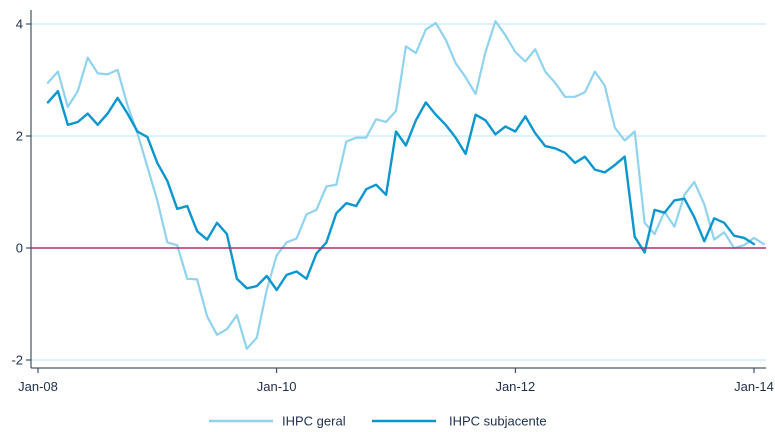 The height and width of the screenshot is (432, 775). What do you see at coordinates (277, 386) in the screenshot?
I see `x-tick-label: Jan-10` at bounding box center [277, 386].